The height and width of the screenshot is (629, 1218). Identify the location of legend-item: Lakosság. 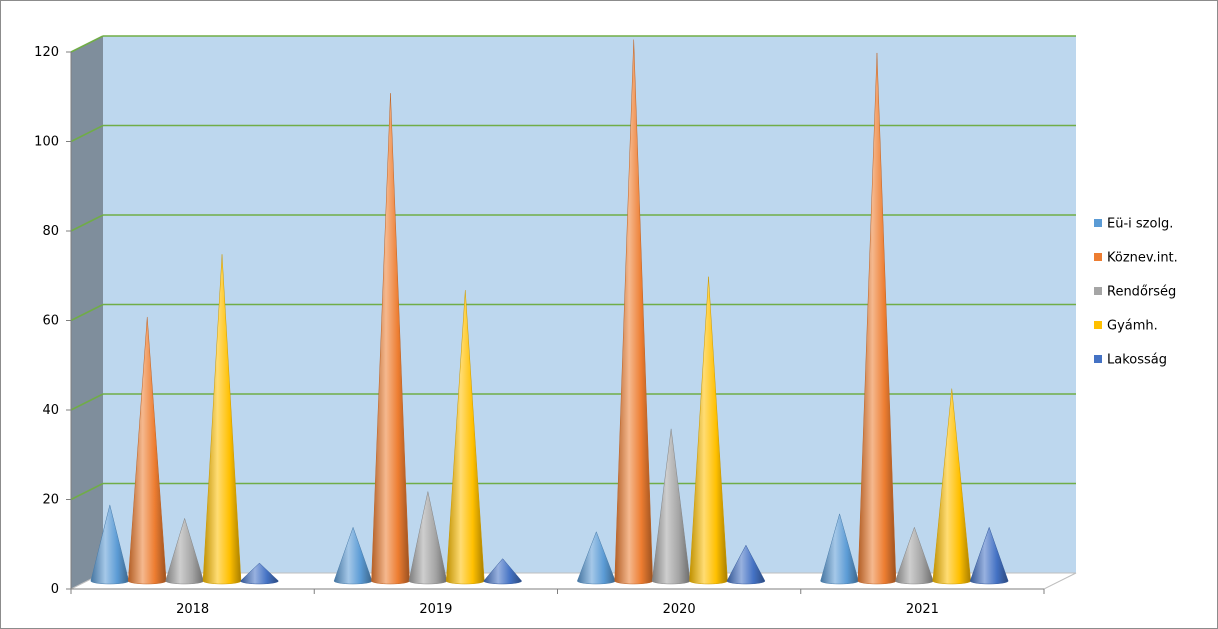
(1130, 360).